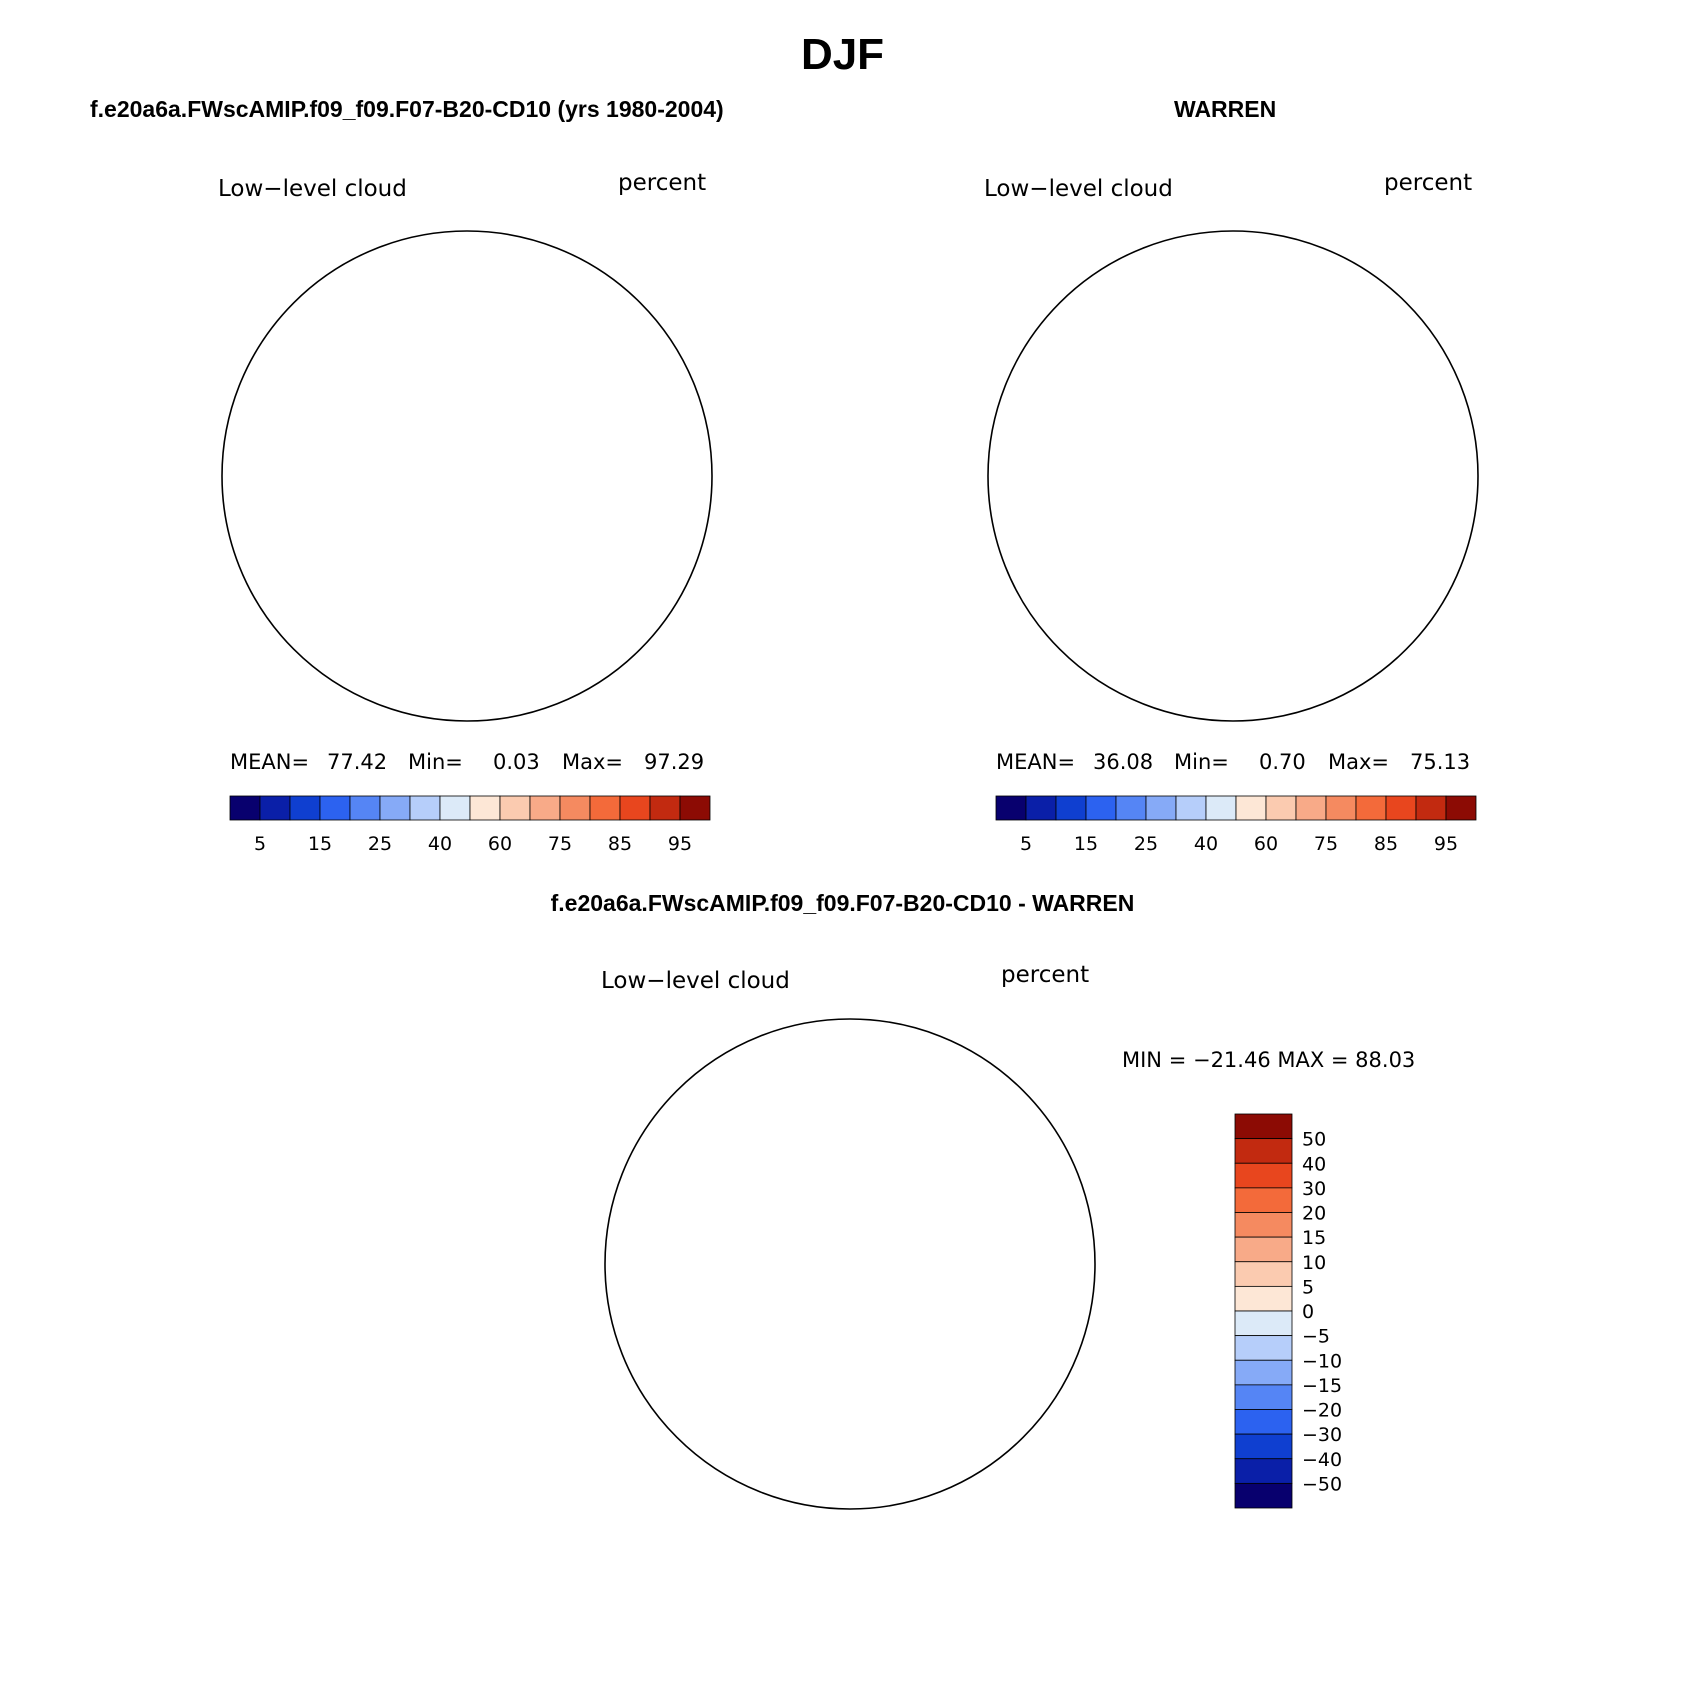  I want to click on colorbar-tick-label: 5, so click(1026, 844).